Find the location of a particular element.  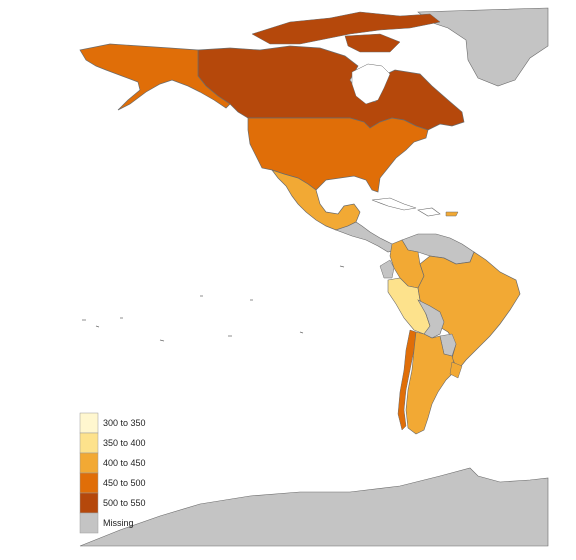

legend-label: 450 to 500 is located at coordinates (124, 483).